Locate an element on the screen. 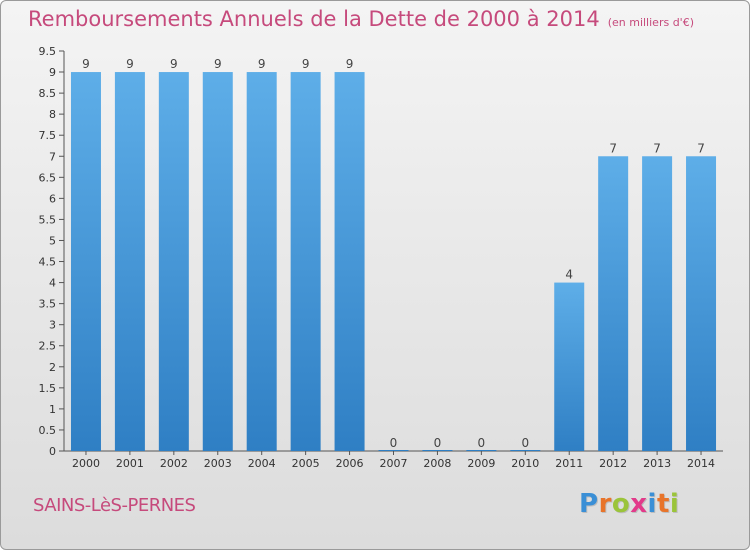 Image resolution: width=750 pixels, height=550 pixels. y-tick-label: 9 is located at coordinates (52, 72).